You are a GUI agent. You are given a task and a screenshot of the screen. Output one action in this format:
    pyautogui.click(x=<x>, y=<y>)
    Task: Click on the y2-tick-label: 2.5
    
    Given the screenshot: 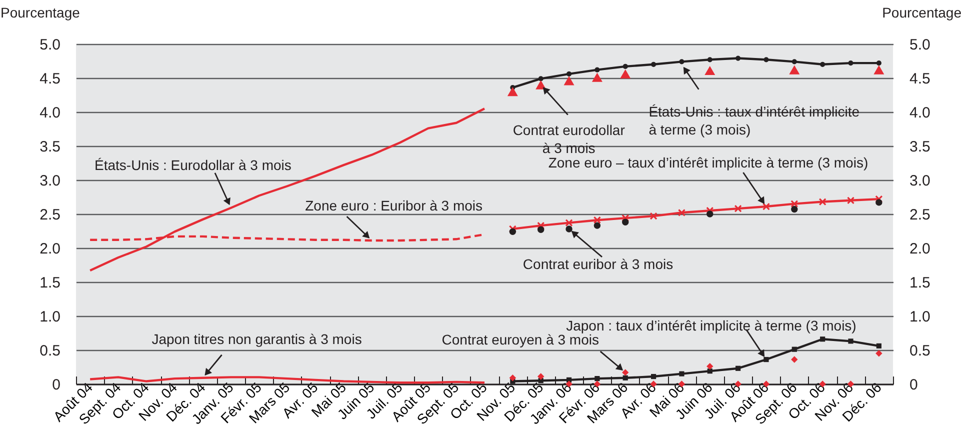 What is the action you would take?
    pyautogui.click(x=920, y=215)
    